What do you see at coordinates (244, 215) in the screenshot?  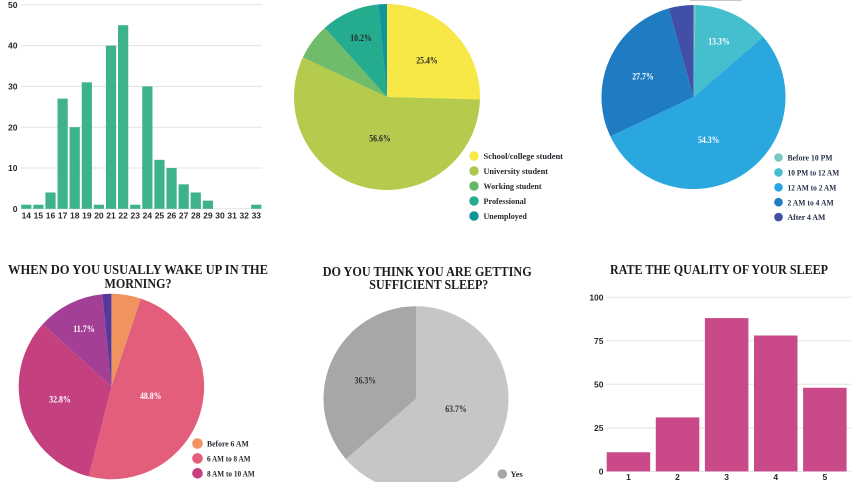 I see `svg-text: 32` at bounding box center [244, 215].